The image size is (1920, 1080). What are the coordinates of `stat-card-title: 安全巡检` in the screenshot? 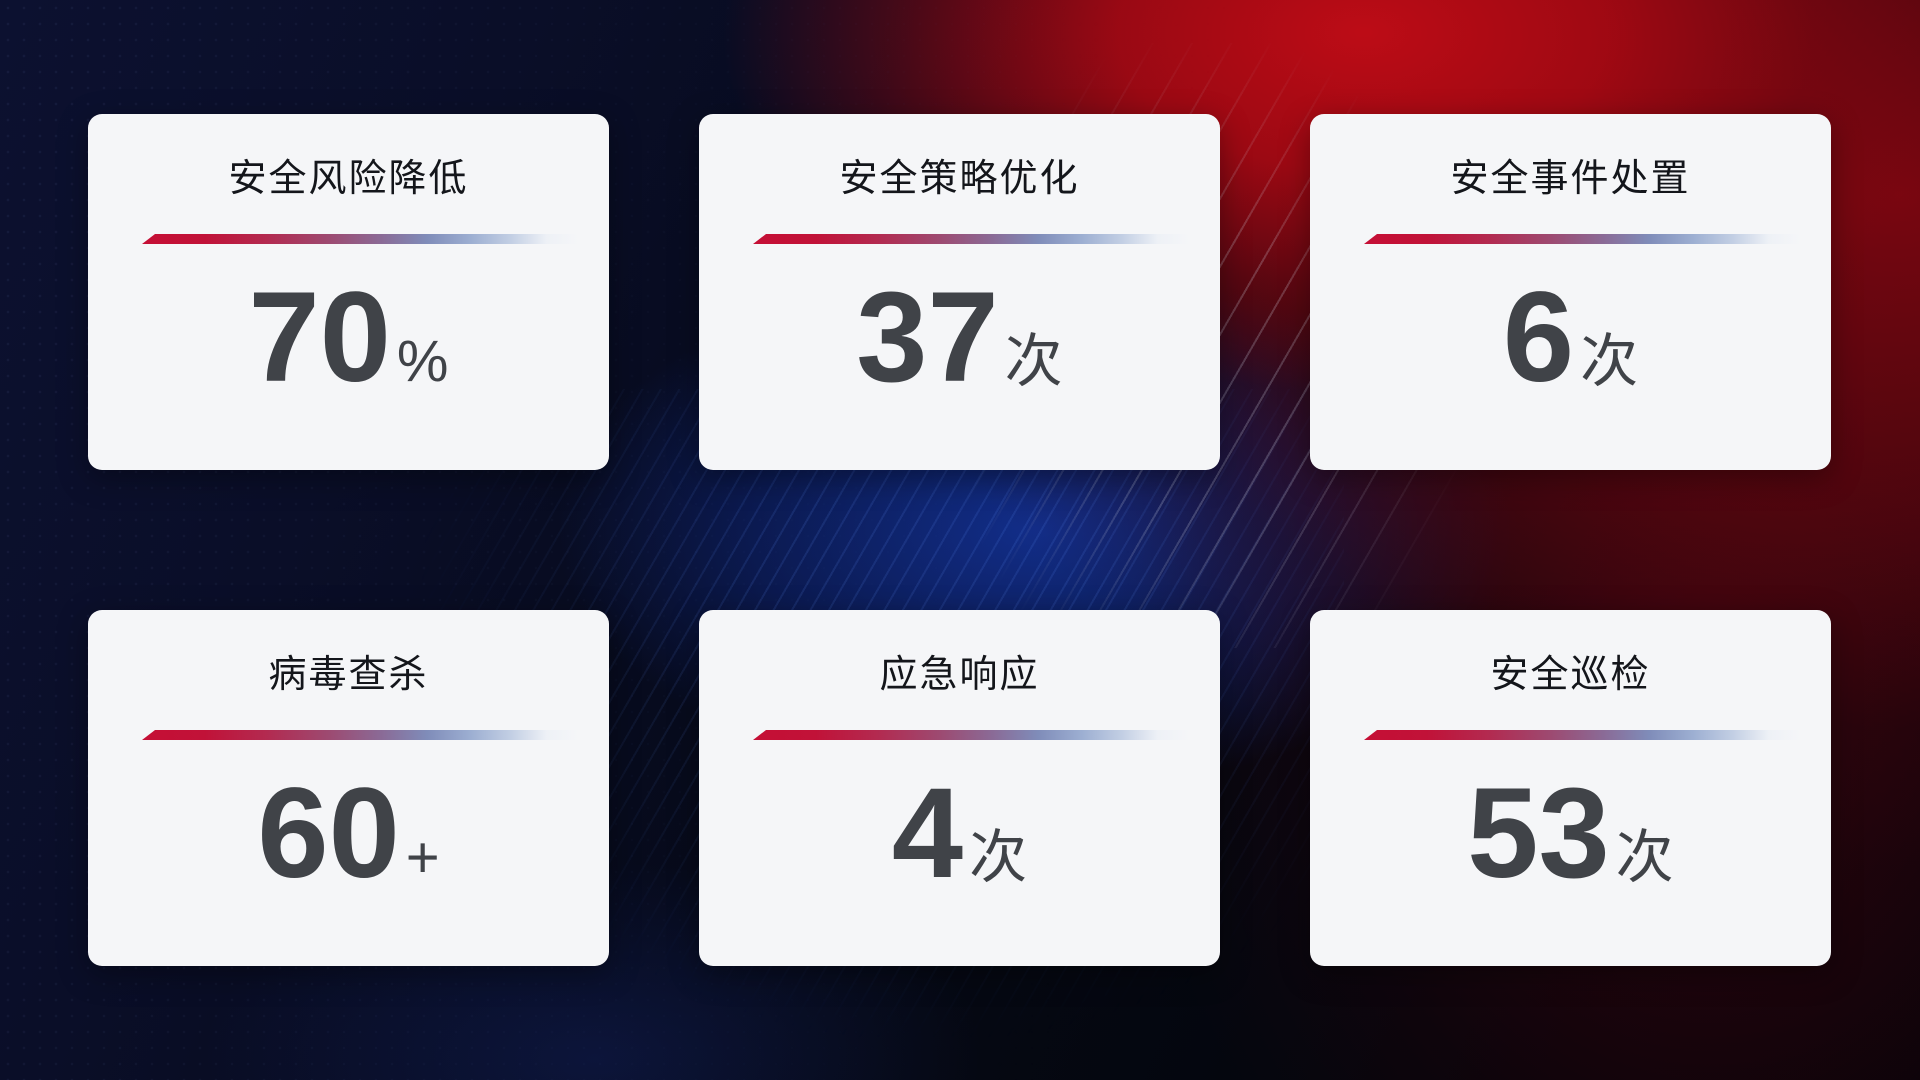 It's located at (1570, 675).